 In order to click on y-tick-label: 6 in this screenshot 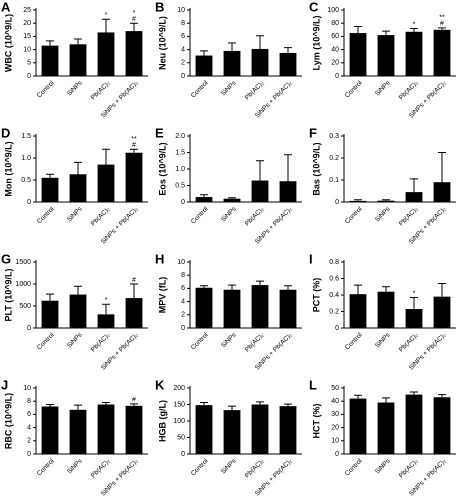, I will do `click(29, 414)`.